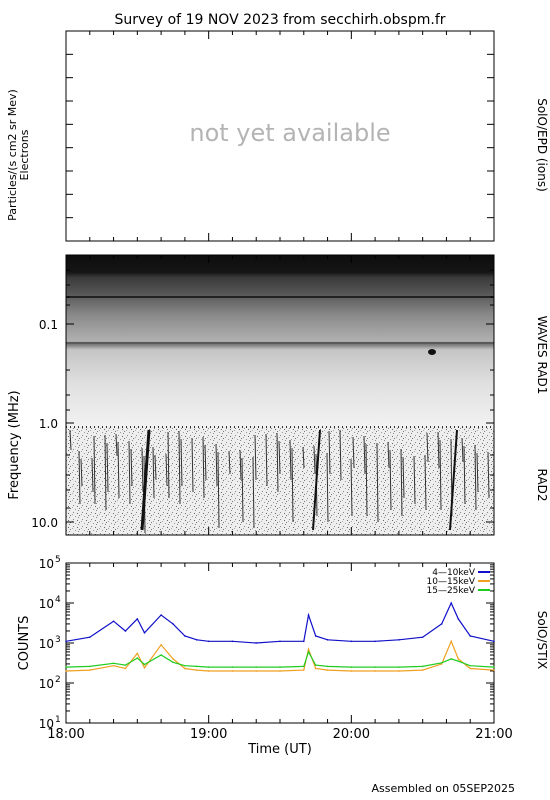 The image size is (550, 800). What do you see at coordinates (542, 355) in the screenshot?
I see `waves-right-label-rad1: WAVES RAD1` at bounding box center [542, 355].